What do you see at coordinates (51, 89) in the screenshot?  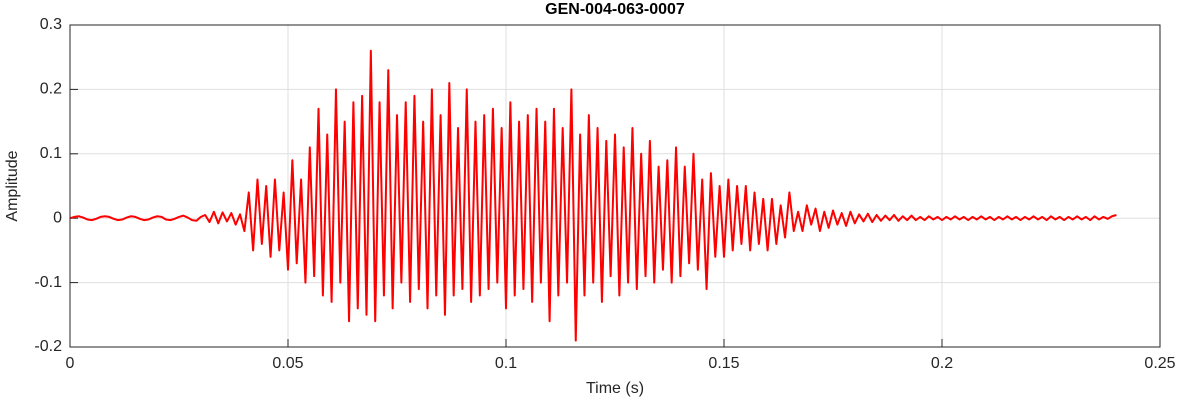 I see `y-tick-label: 0.2` at bounding box center [51, 89].